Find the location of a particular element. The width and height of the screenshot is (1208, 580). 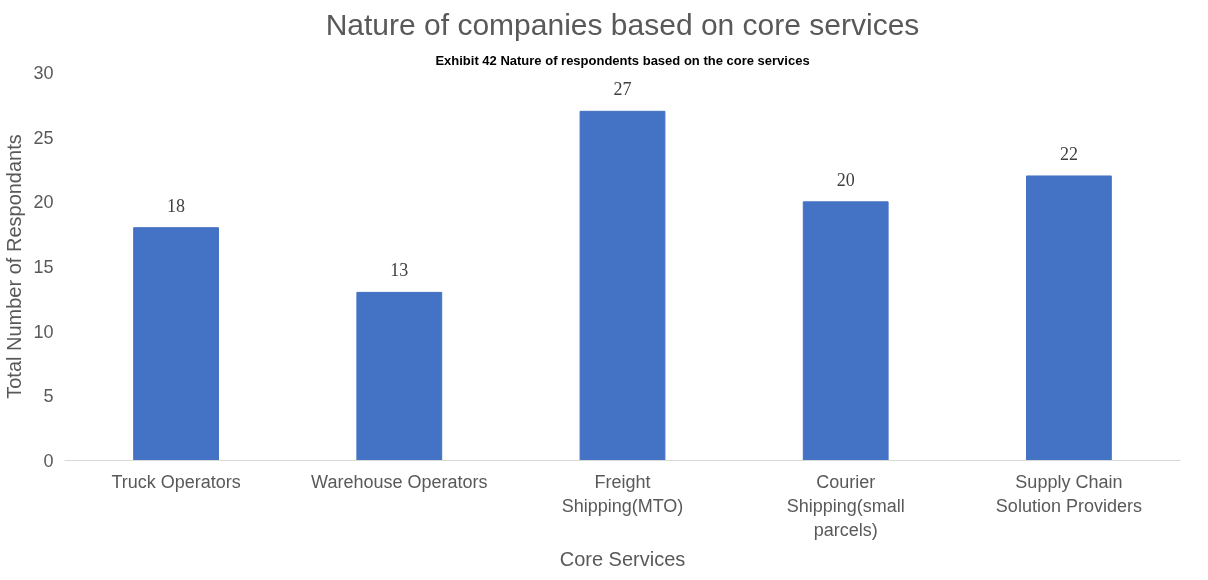

x-tick-label: Truck Operators is located at coordinates (176, 481).